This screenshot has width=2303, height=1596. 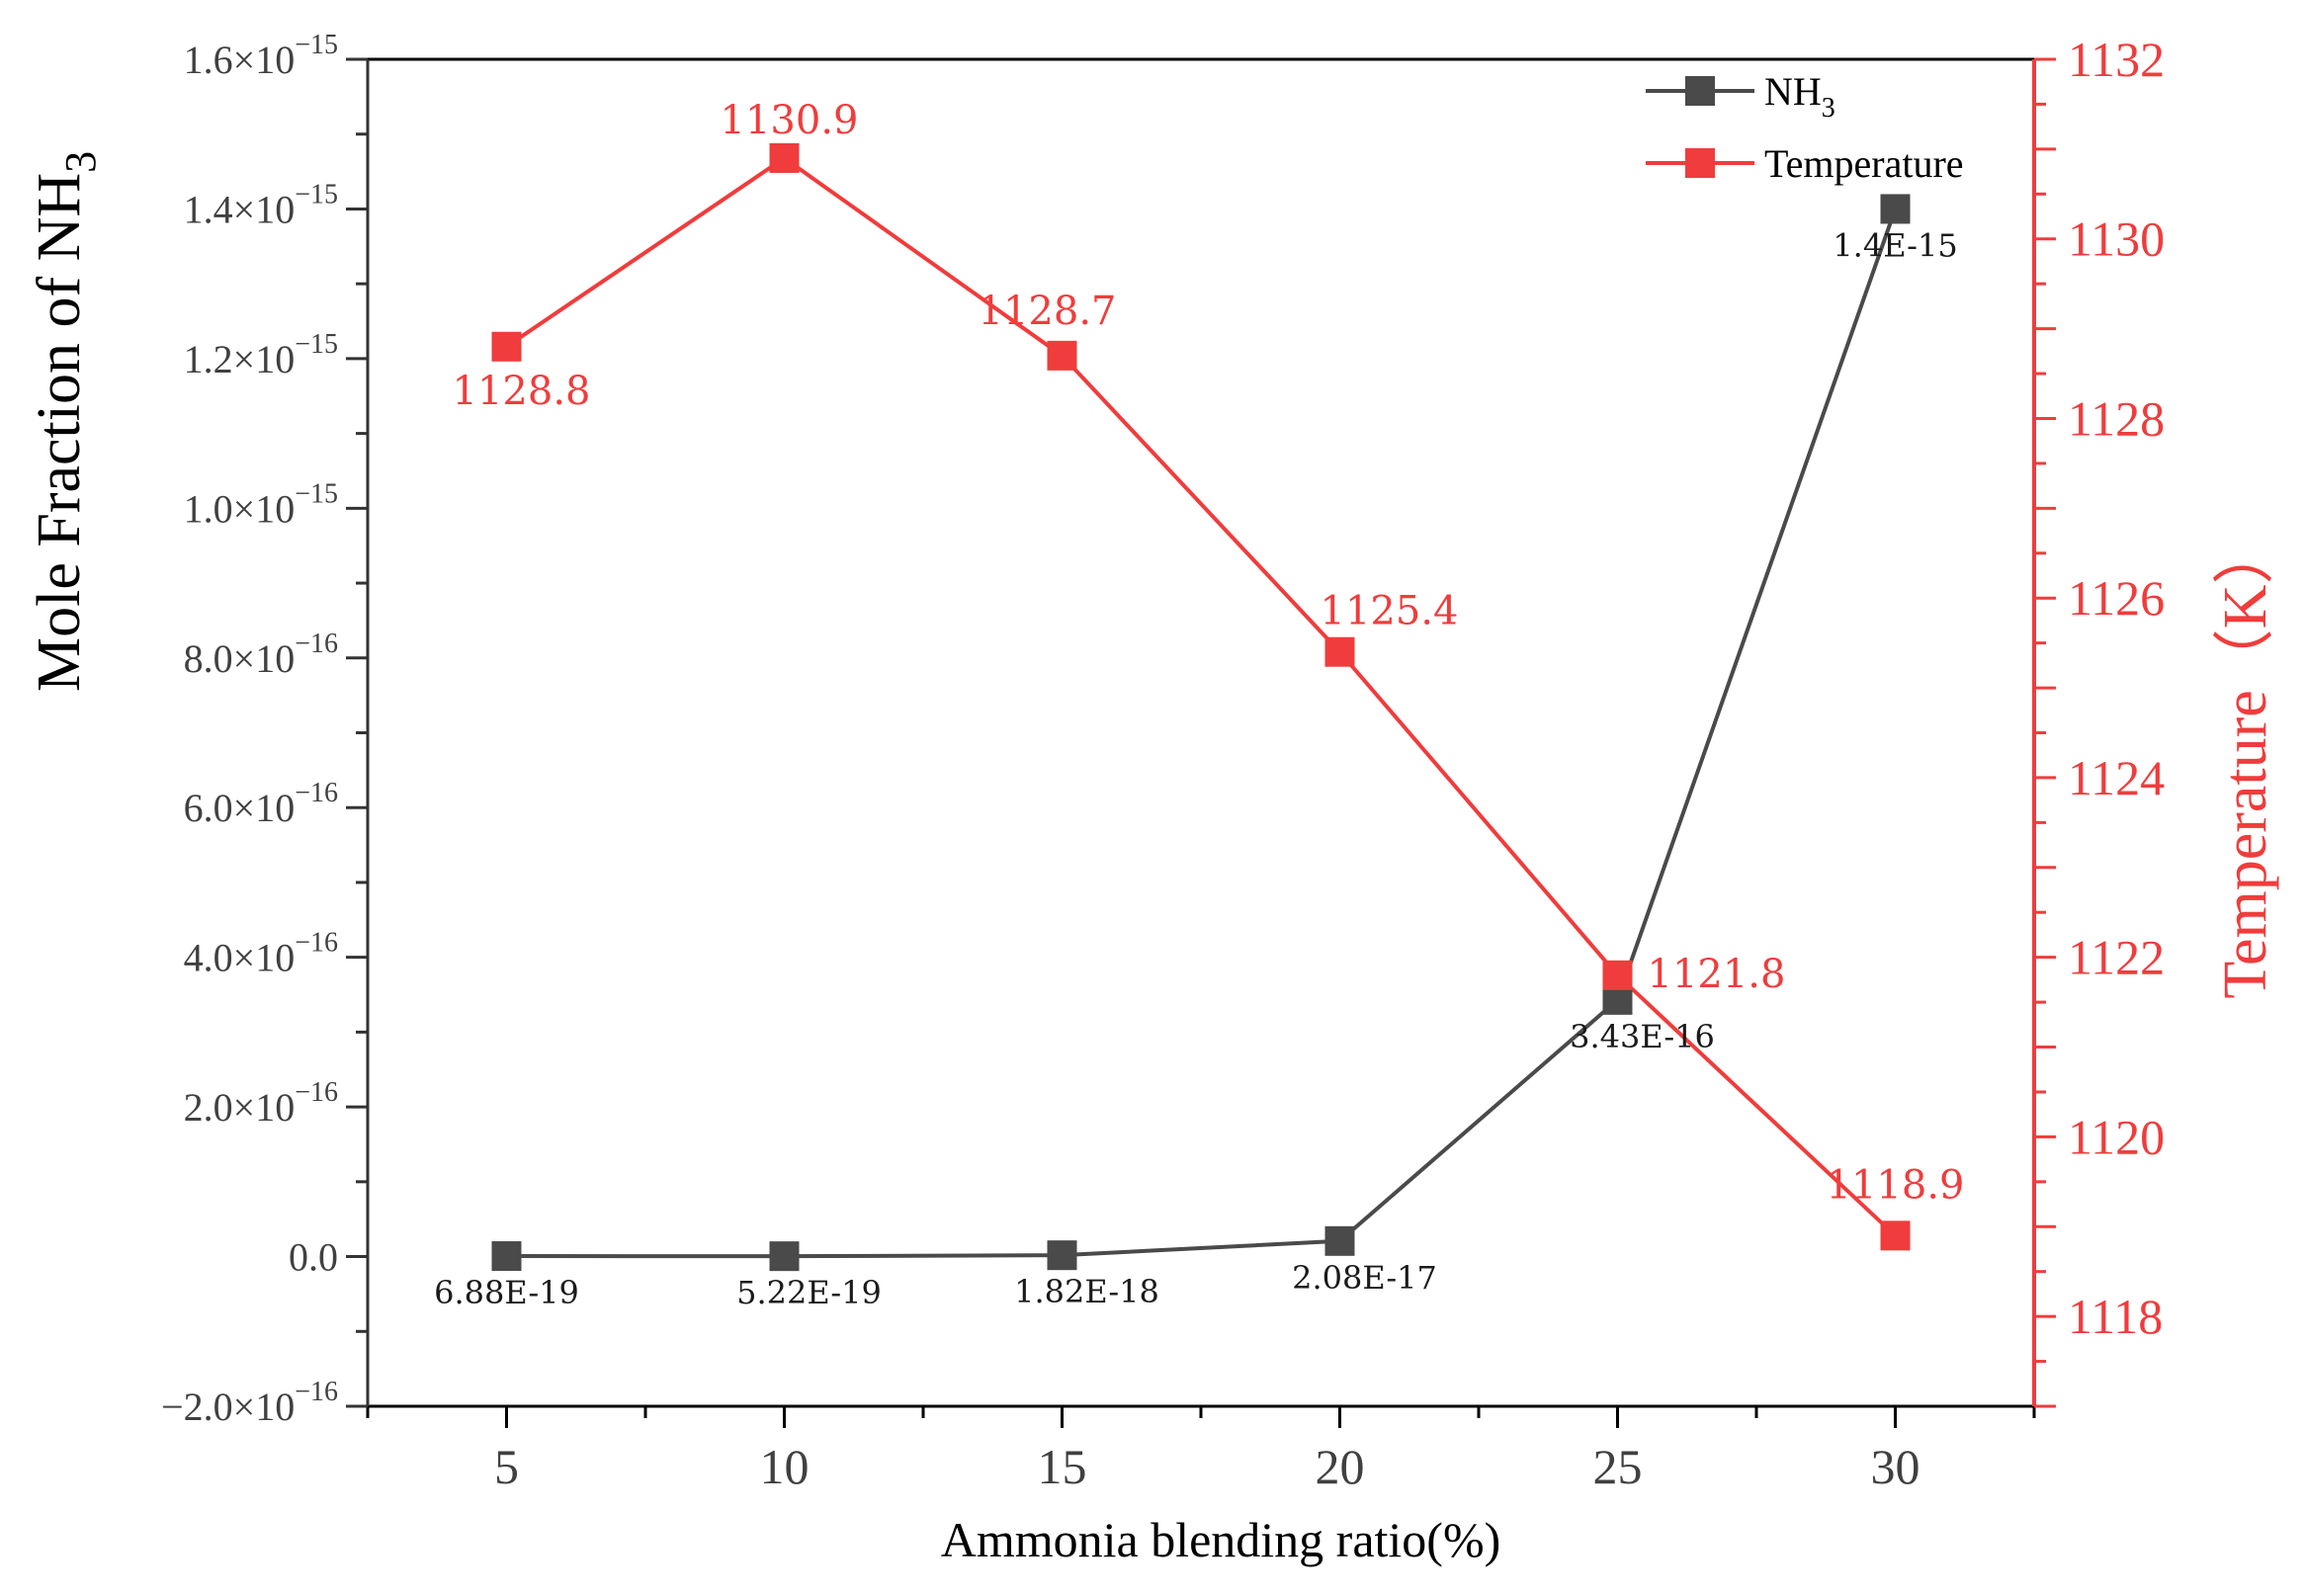 I want to click on temperature-data-label: 1121.8, so click(x=1717, y=974).